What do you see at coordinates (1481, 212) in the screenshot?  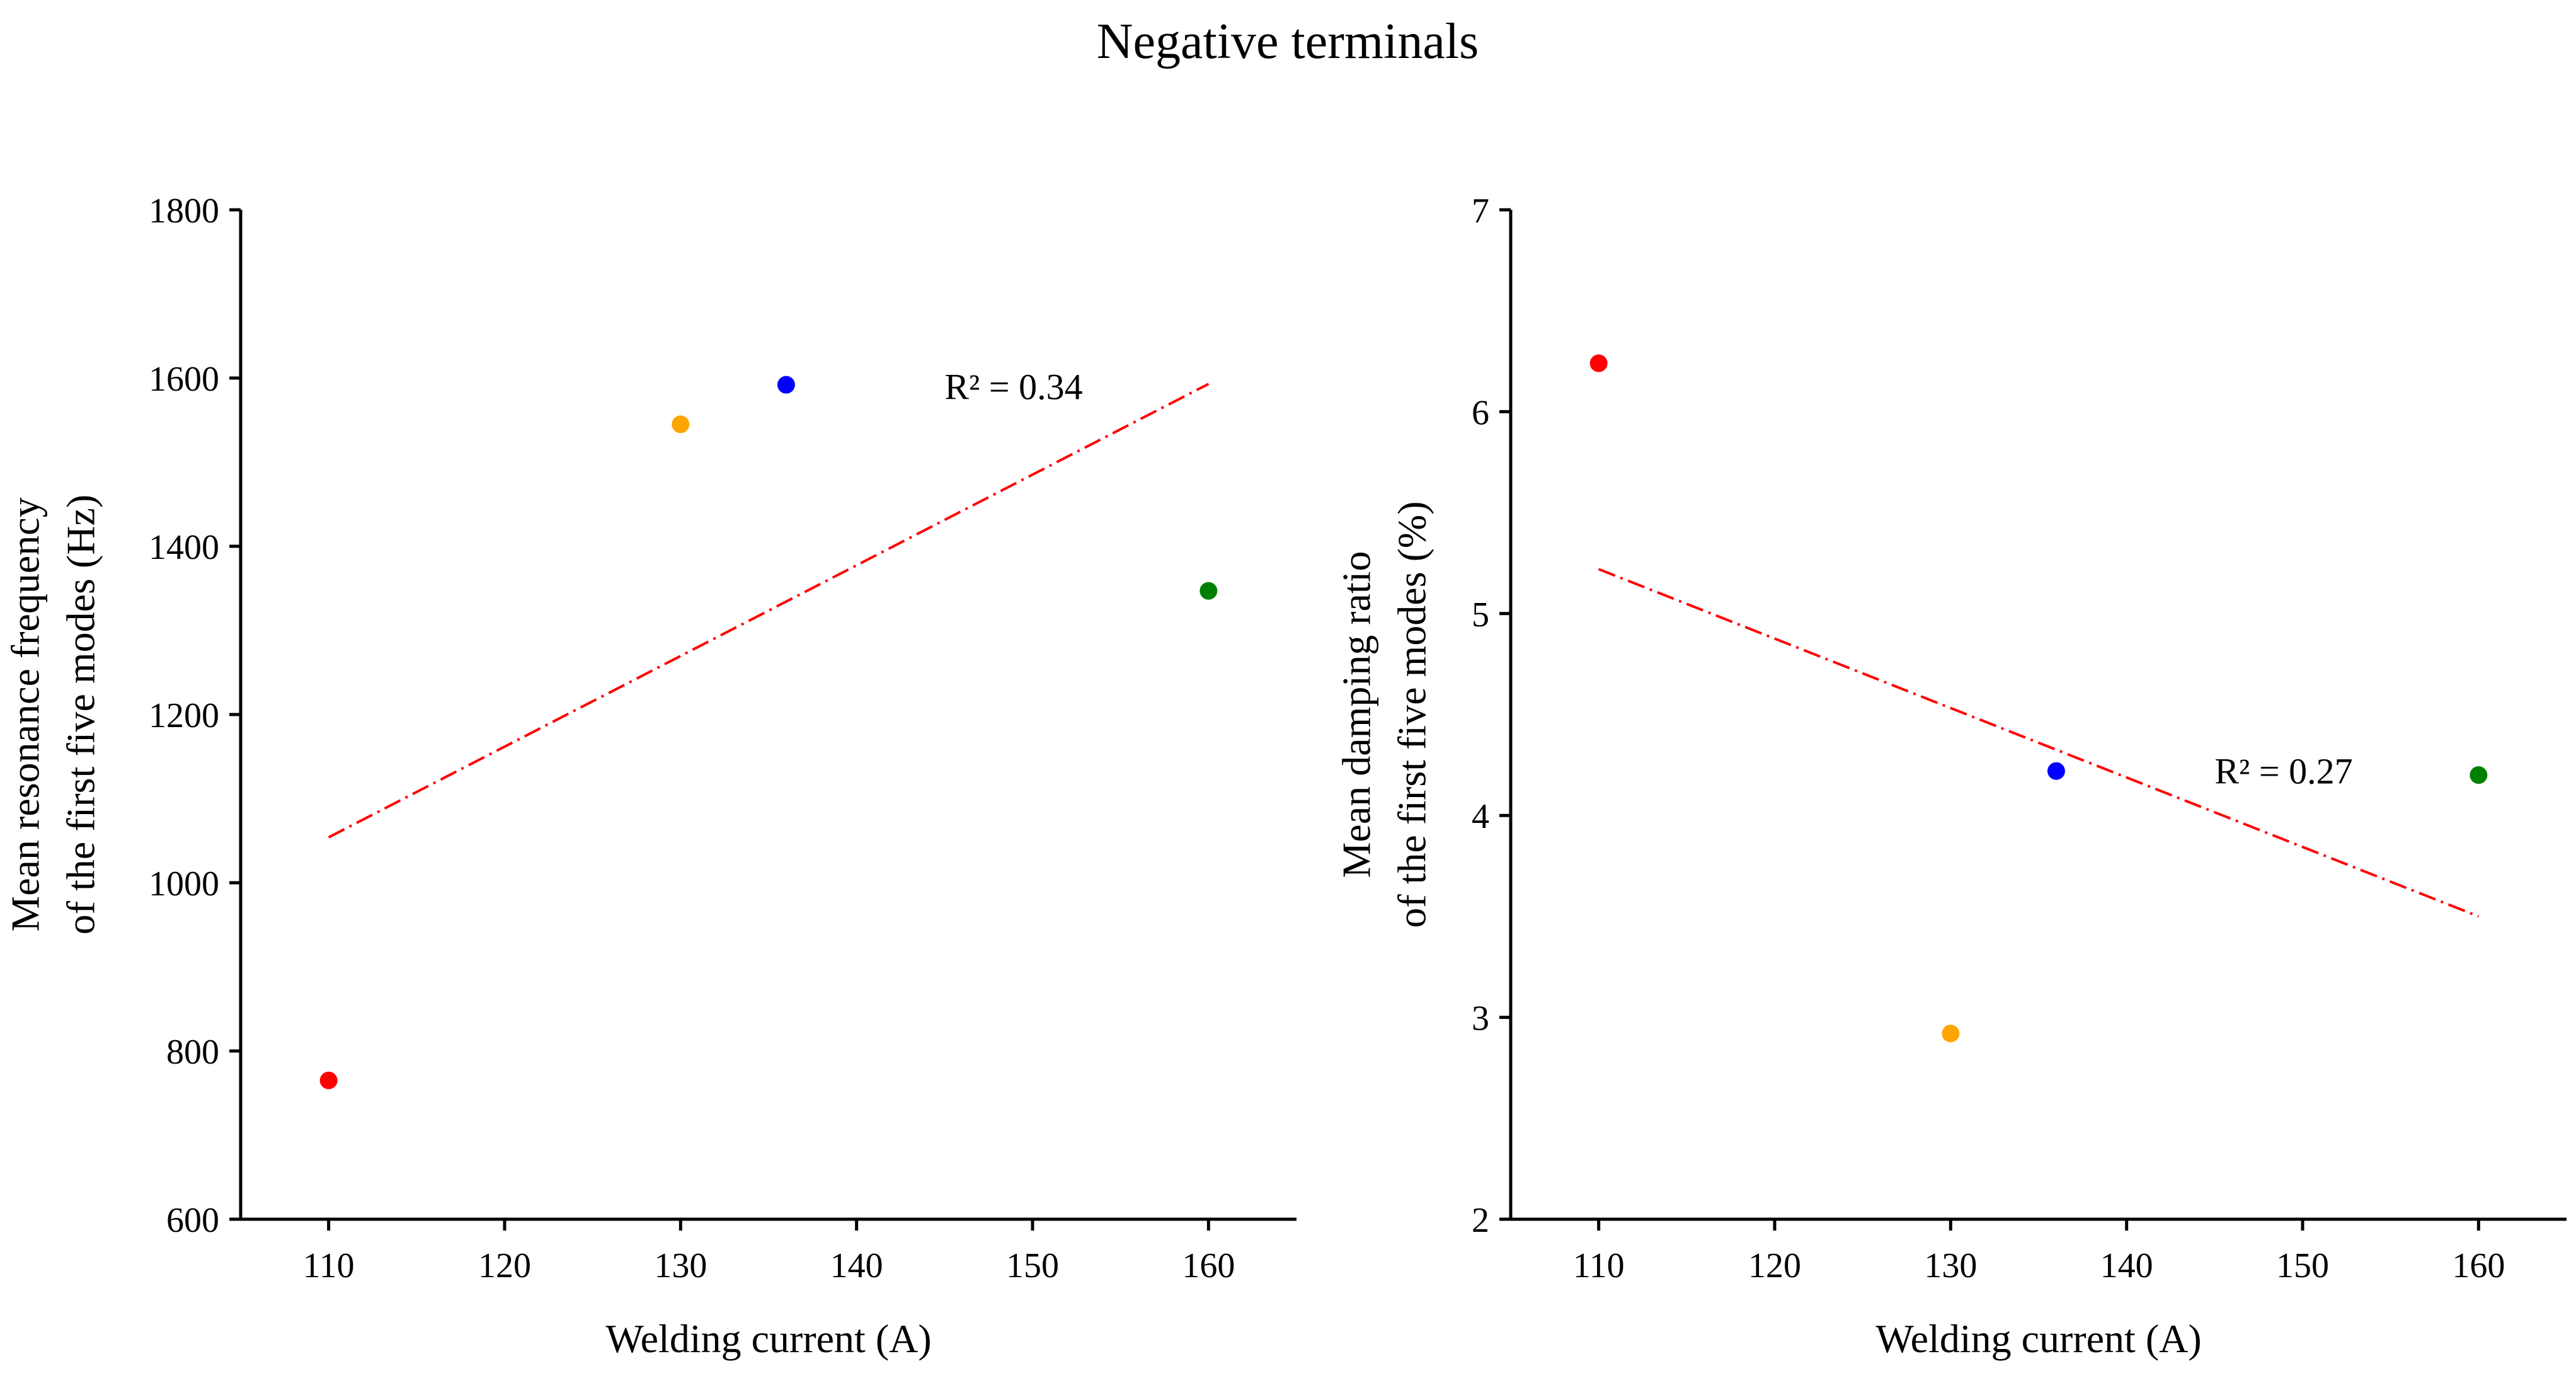 I see `y-tick-label: 7` at bounding box center [1481, 212].